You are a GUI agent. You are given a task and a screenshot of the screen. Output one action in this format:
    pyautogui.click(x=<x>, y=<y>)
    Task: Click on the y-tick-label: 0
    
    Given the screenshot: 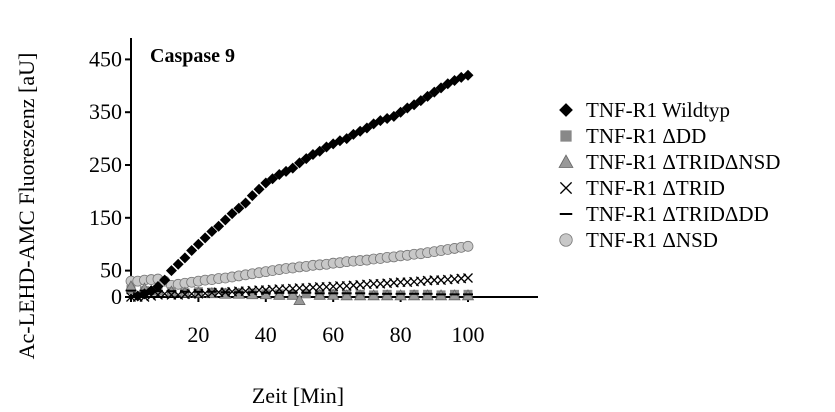 What is the action you would take?
    pyautogui.click(x=116, y=296)
    